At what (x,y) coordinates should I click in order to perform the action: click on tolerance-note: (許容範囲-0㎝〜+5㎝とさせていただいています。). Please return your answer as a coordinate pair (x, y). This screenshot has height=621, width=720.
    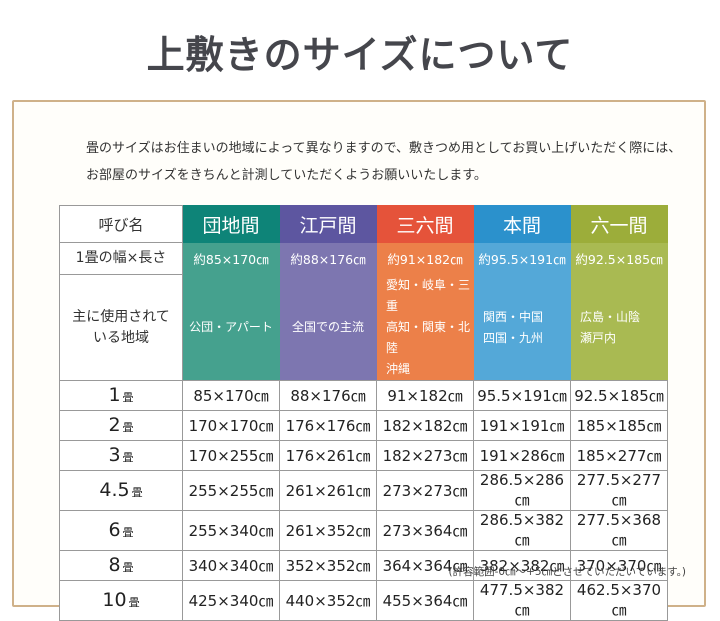
    Looking at the image, I should click on (567, 572).